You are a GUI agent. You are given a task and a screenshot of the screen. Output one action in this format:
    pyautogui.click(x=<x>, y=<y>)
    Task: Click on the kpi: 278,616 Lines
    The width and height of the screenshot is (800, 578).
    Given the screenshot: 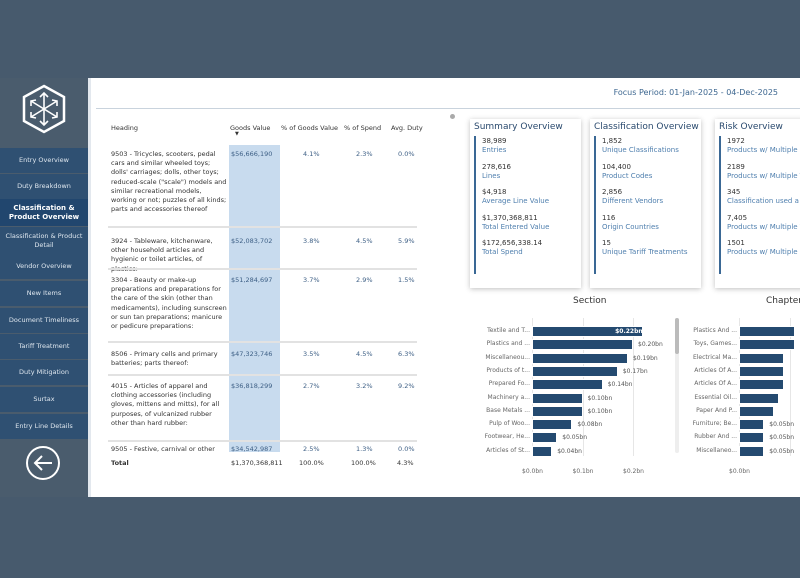 What is the action you would take?
    pyautogui.click(x=496, y=172)
    